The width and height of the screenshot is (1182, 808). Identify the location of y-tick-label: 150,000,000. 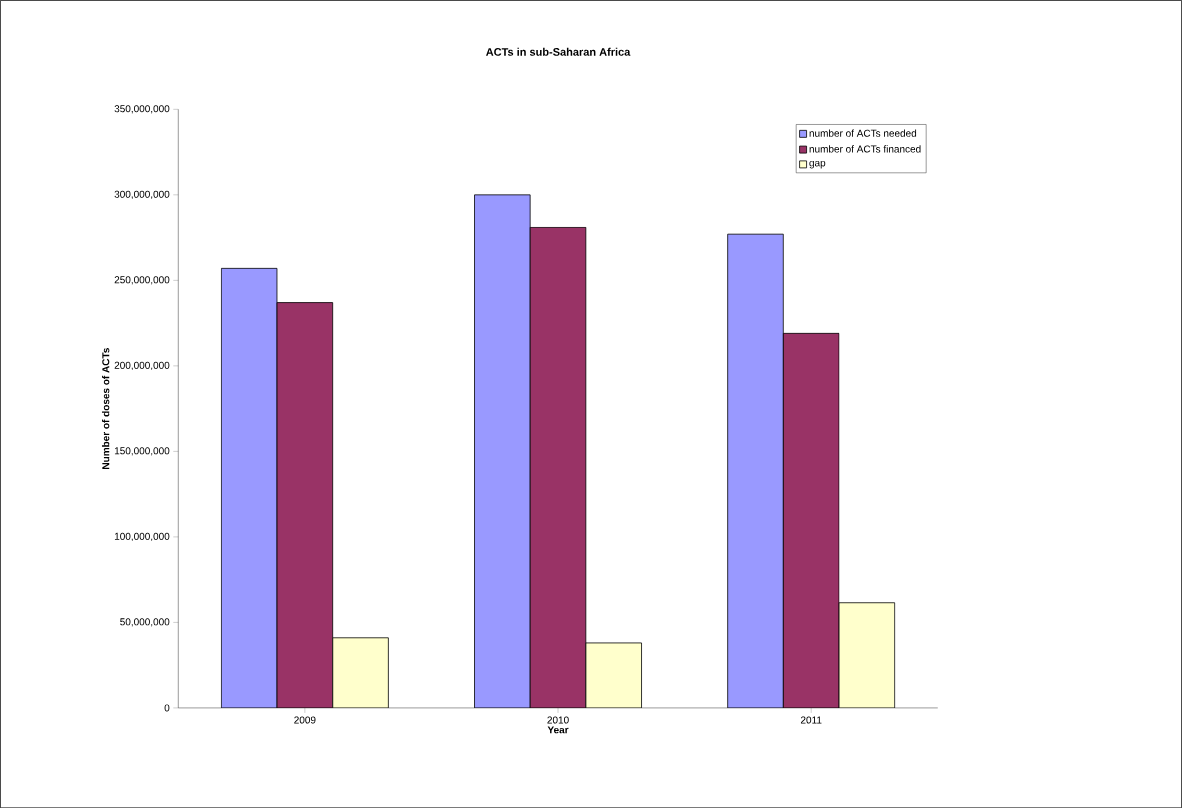
(142, 451).